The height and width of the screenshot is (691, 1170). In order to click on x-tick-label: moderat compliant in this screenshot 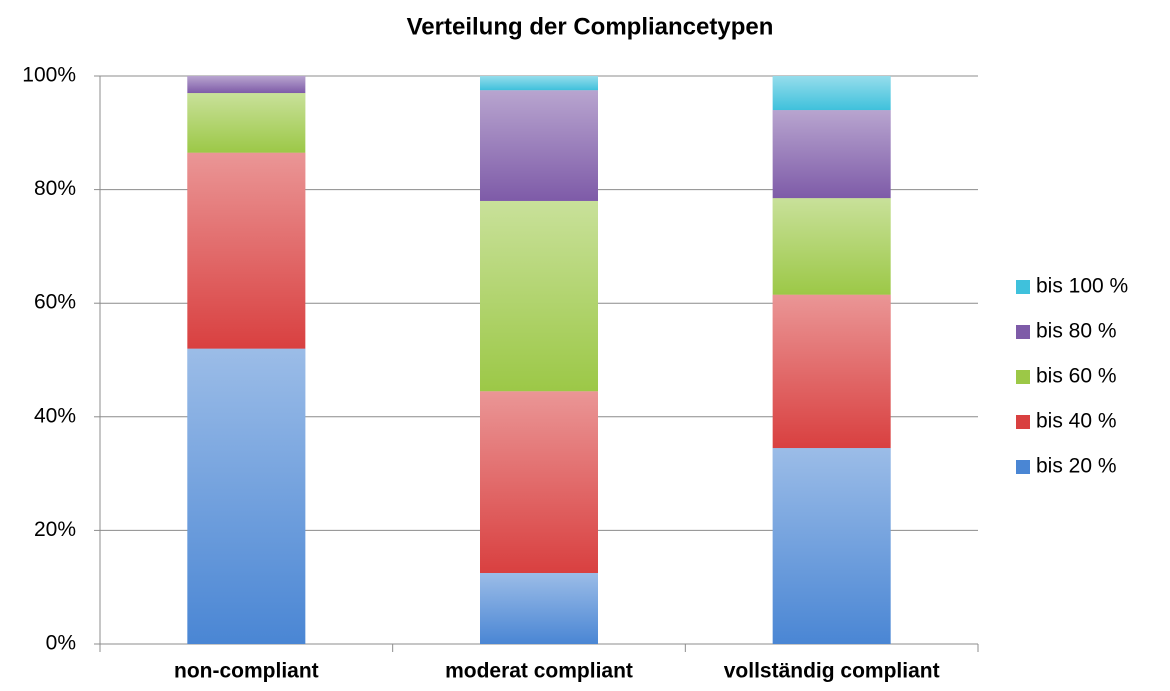, I will do `click(539, 671)`.